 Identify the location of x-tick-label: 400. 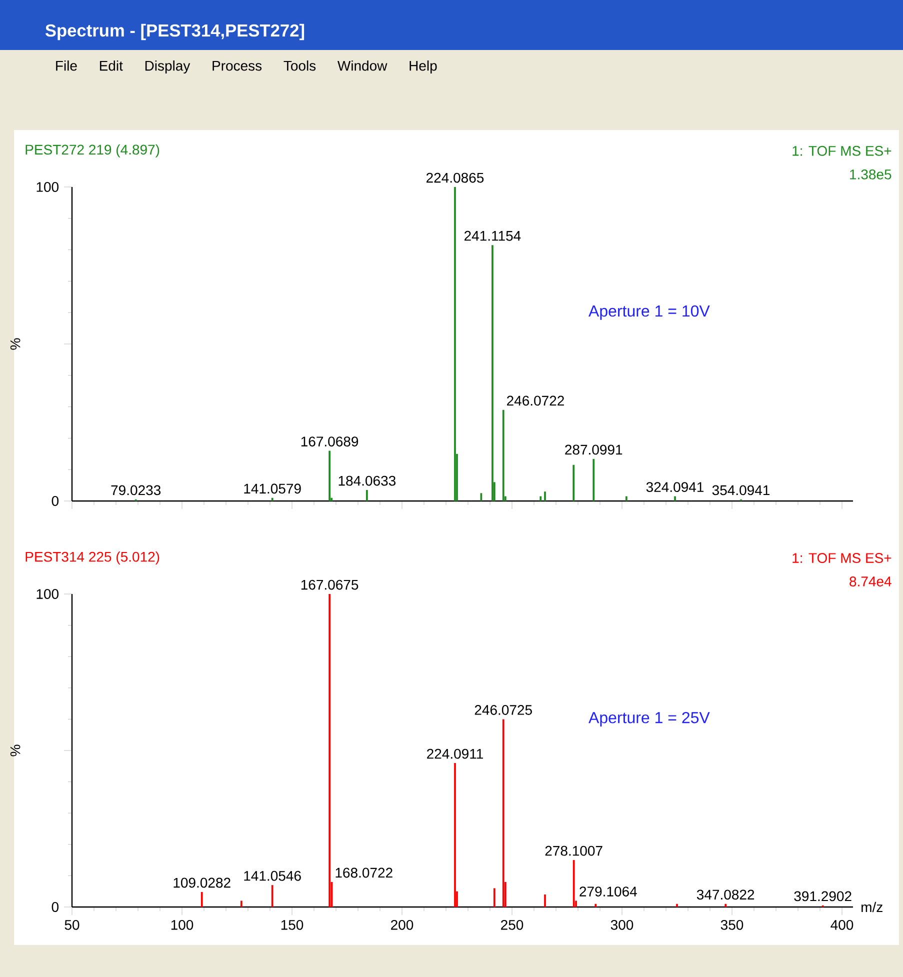
(842, 925).